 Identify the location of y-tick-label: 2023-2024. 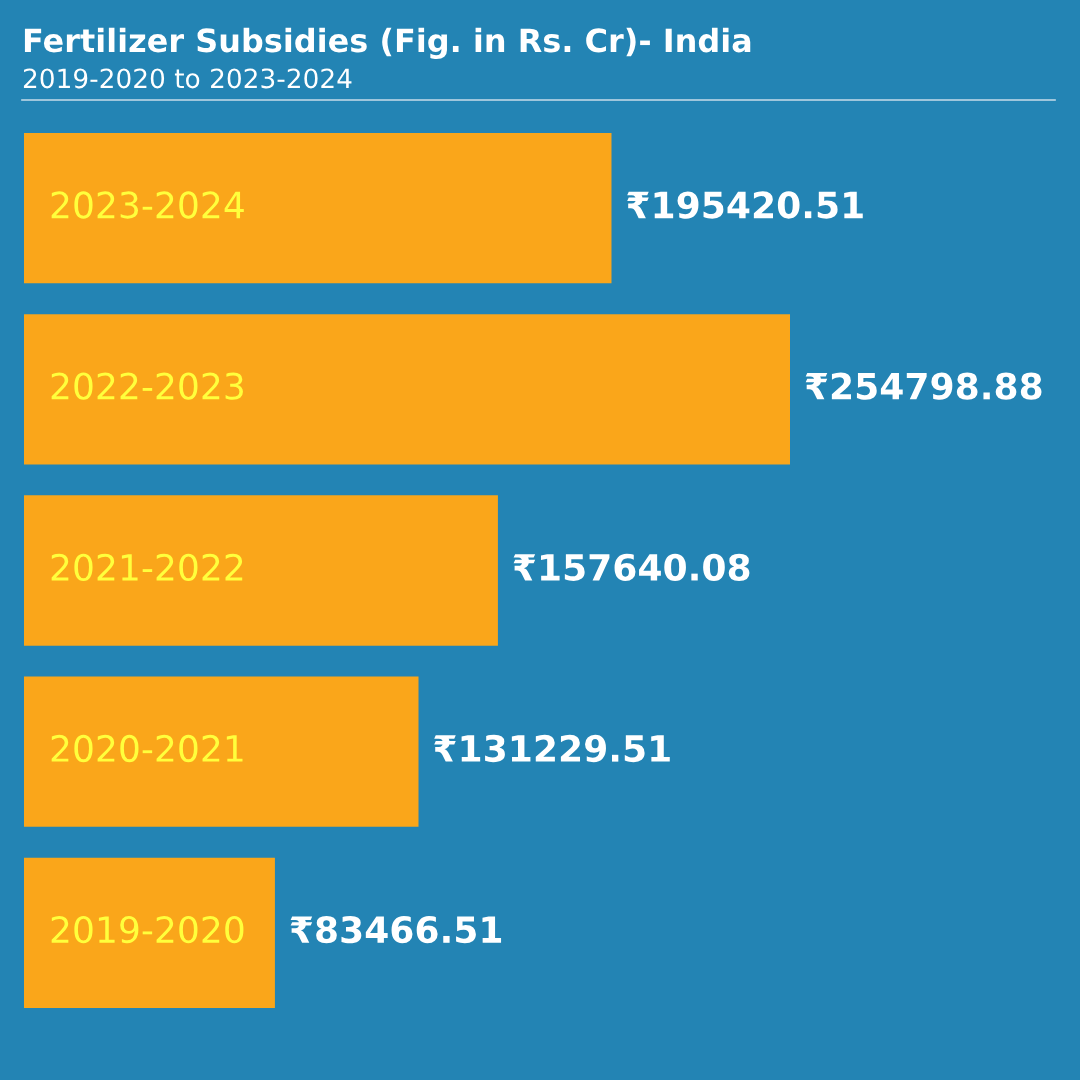
(147, 205).